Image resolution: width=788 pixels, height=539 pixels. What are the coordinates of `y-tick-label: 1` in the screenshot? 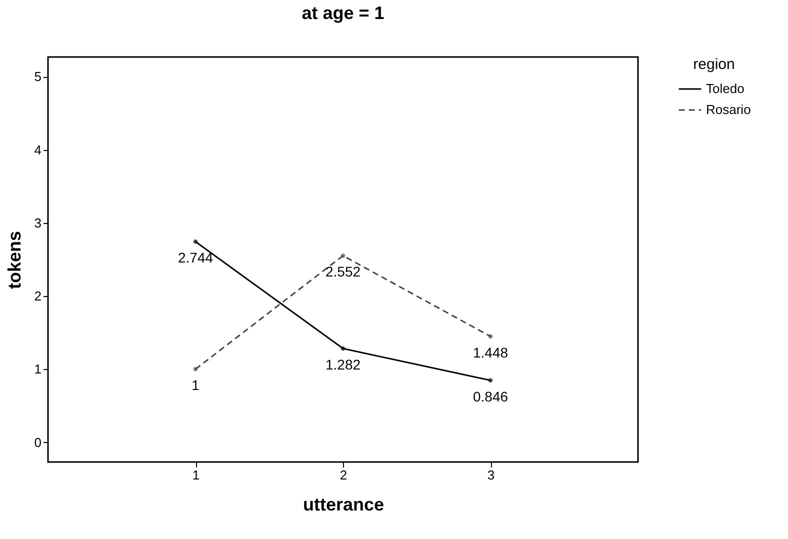 It's located at (38, 369).